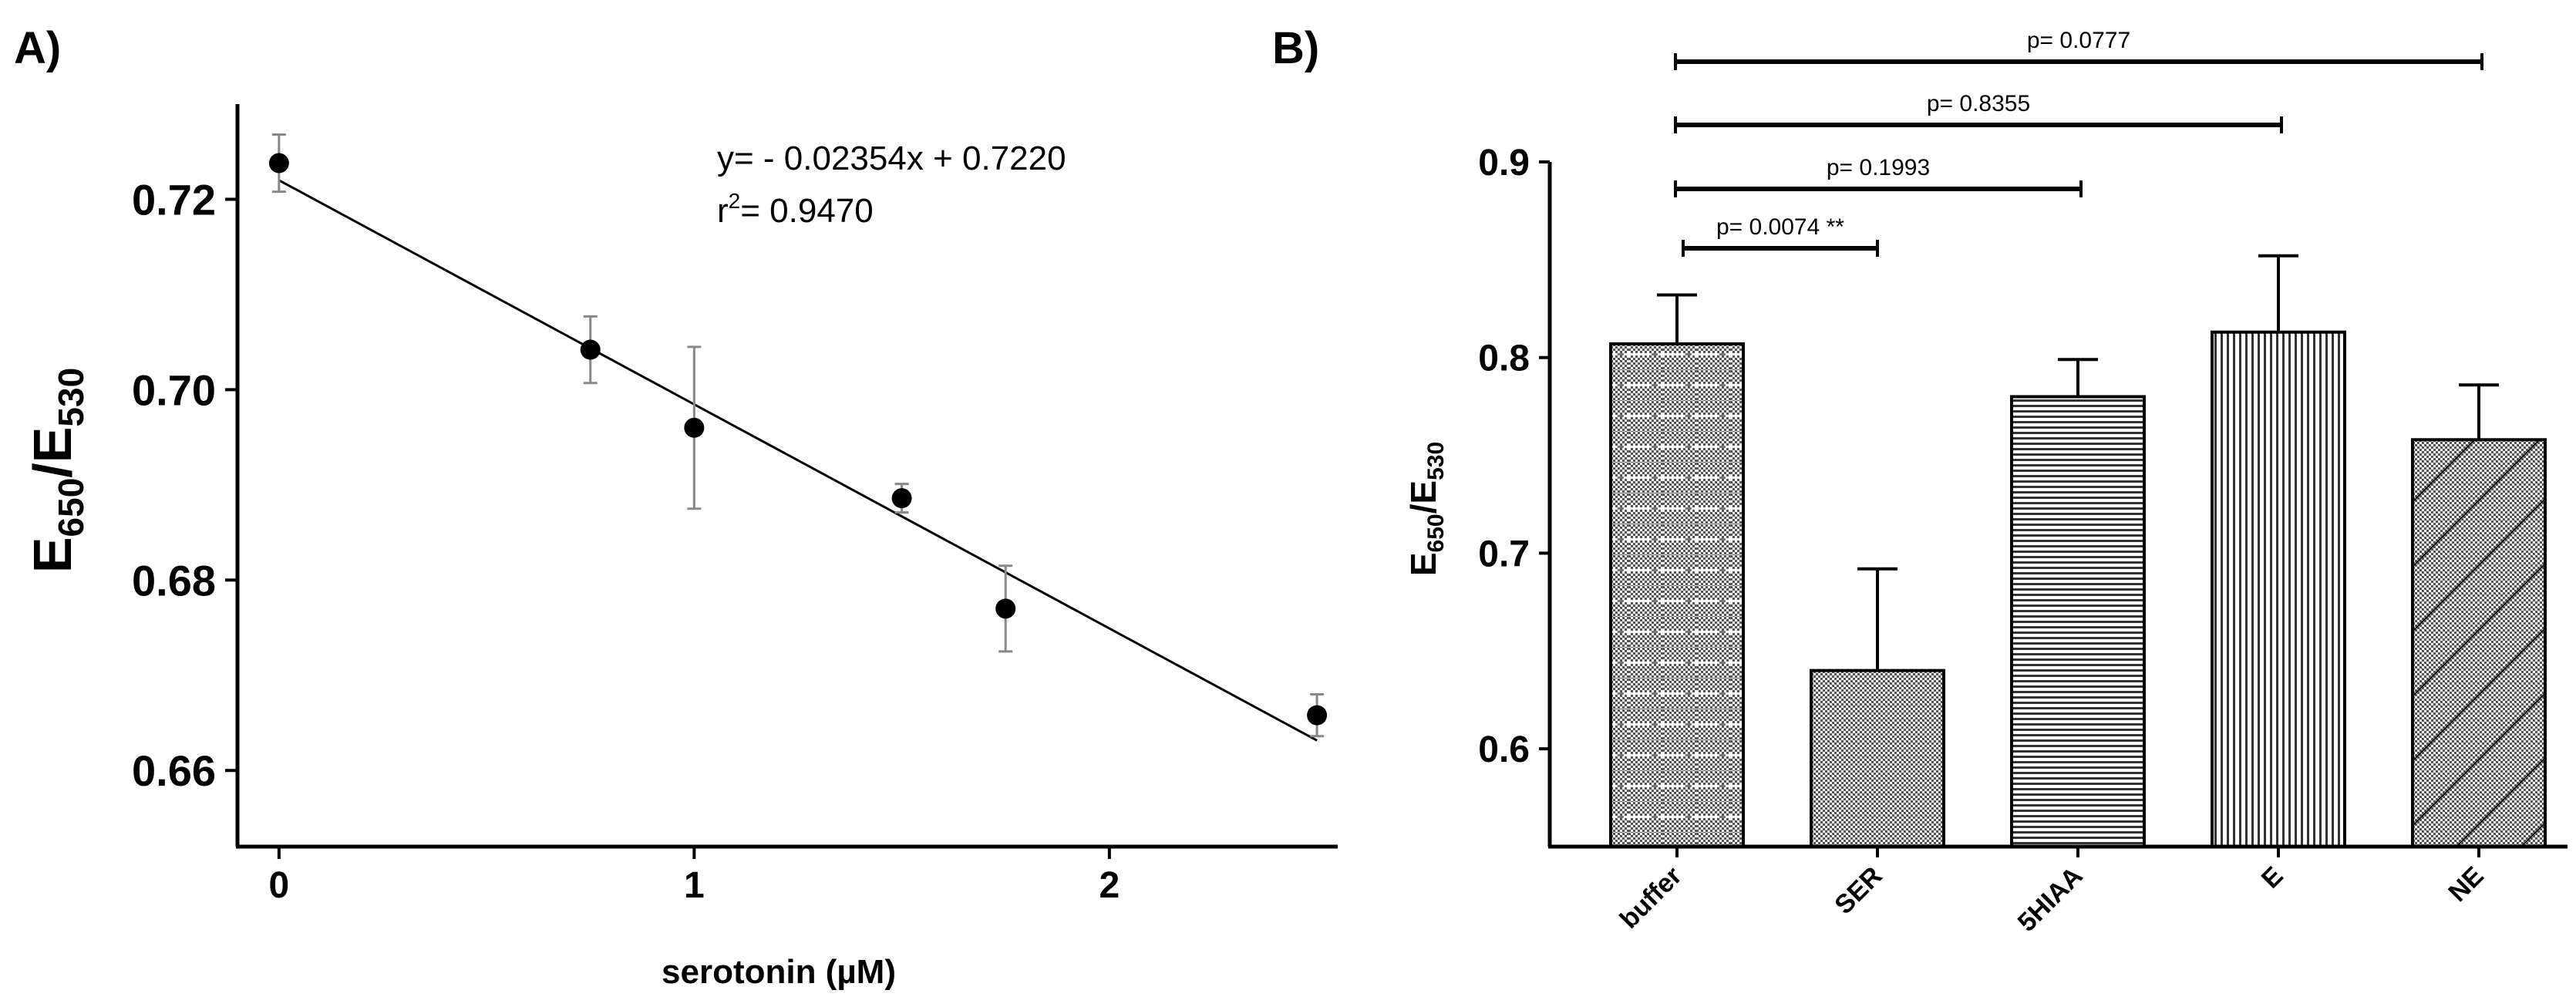 The width and height of the screenshot is (2576, 1007). I want to click on x-tick-label: 5HIAA, so click(2050, 900).